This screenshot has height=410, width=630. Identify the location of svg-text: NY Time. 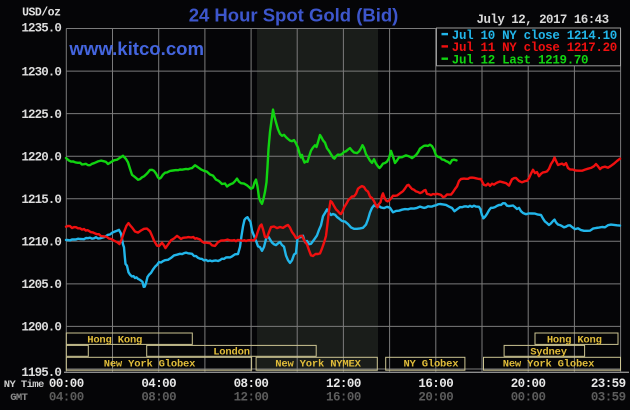
(24, 385).